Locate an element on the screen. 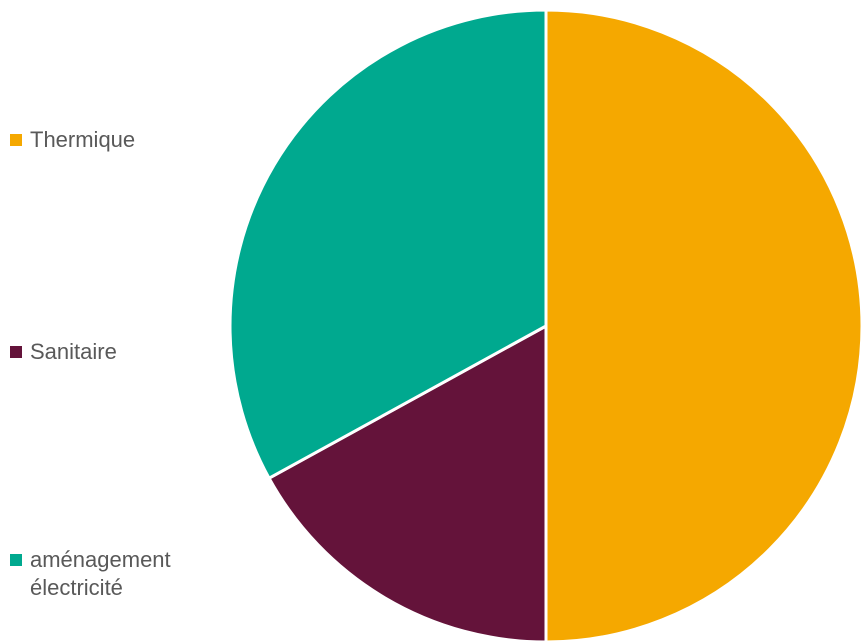 Image resolution: width=861 pixels, height=642 pixels. legend-label-amenagement-electricite: aménagement électricité is located at coordinates (100, 573).